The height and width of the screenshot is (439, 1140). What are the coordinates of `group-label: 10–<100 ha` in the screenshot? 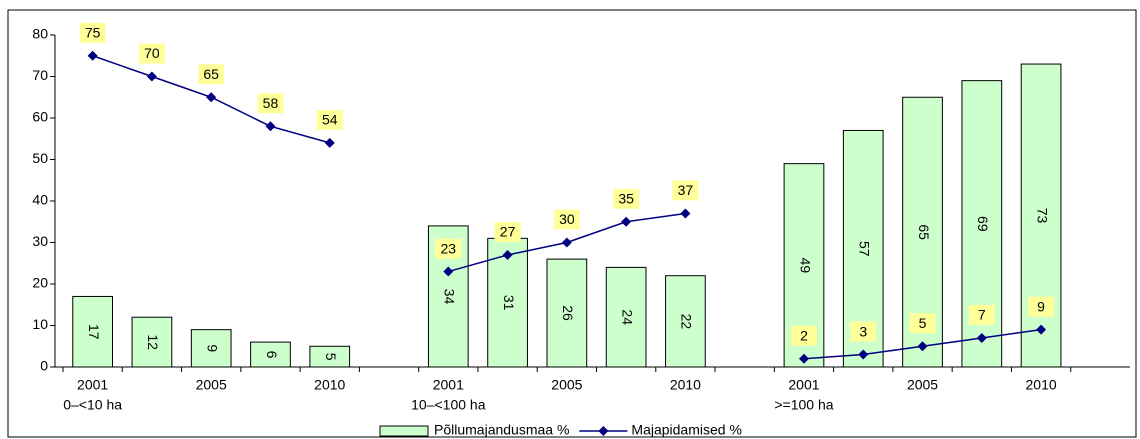 It's located at (448, 405).